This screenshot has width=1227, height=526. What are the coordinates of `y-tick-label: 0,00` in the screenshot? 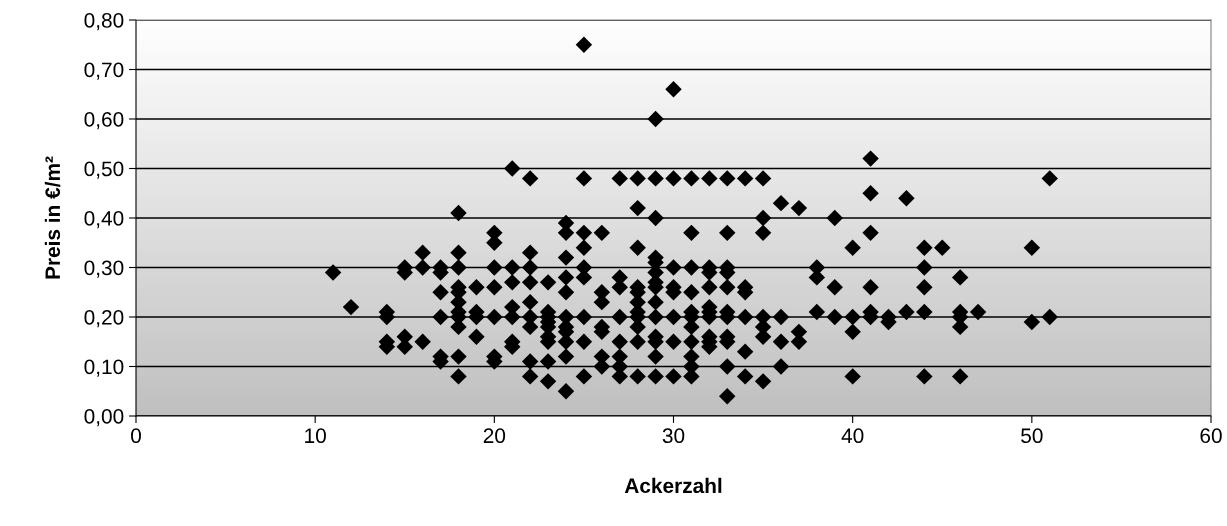 It's located at (104, 418).